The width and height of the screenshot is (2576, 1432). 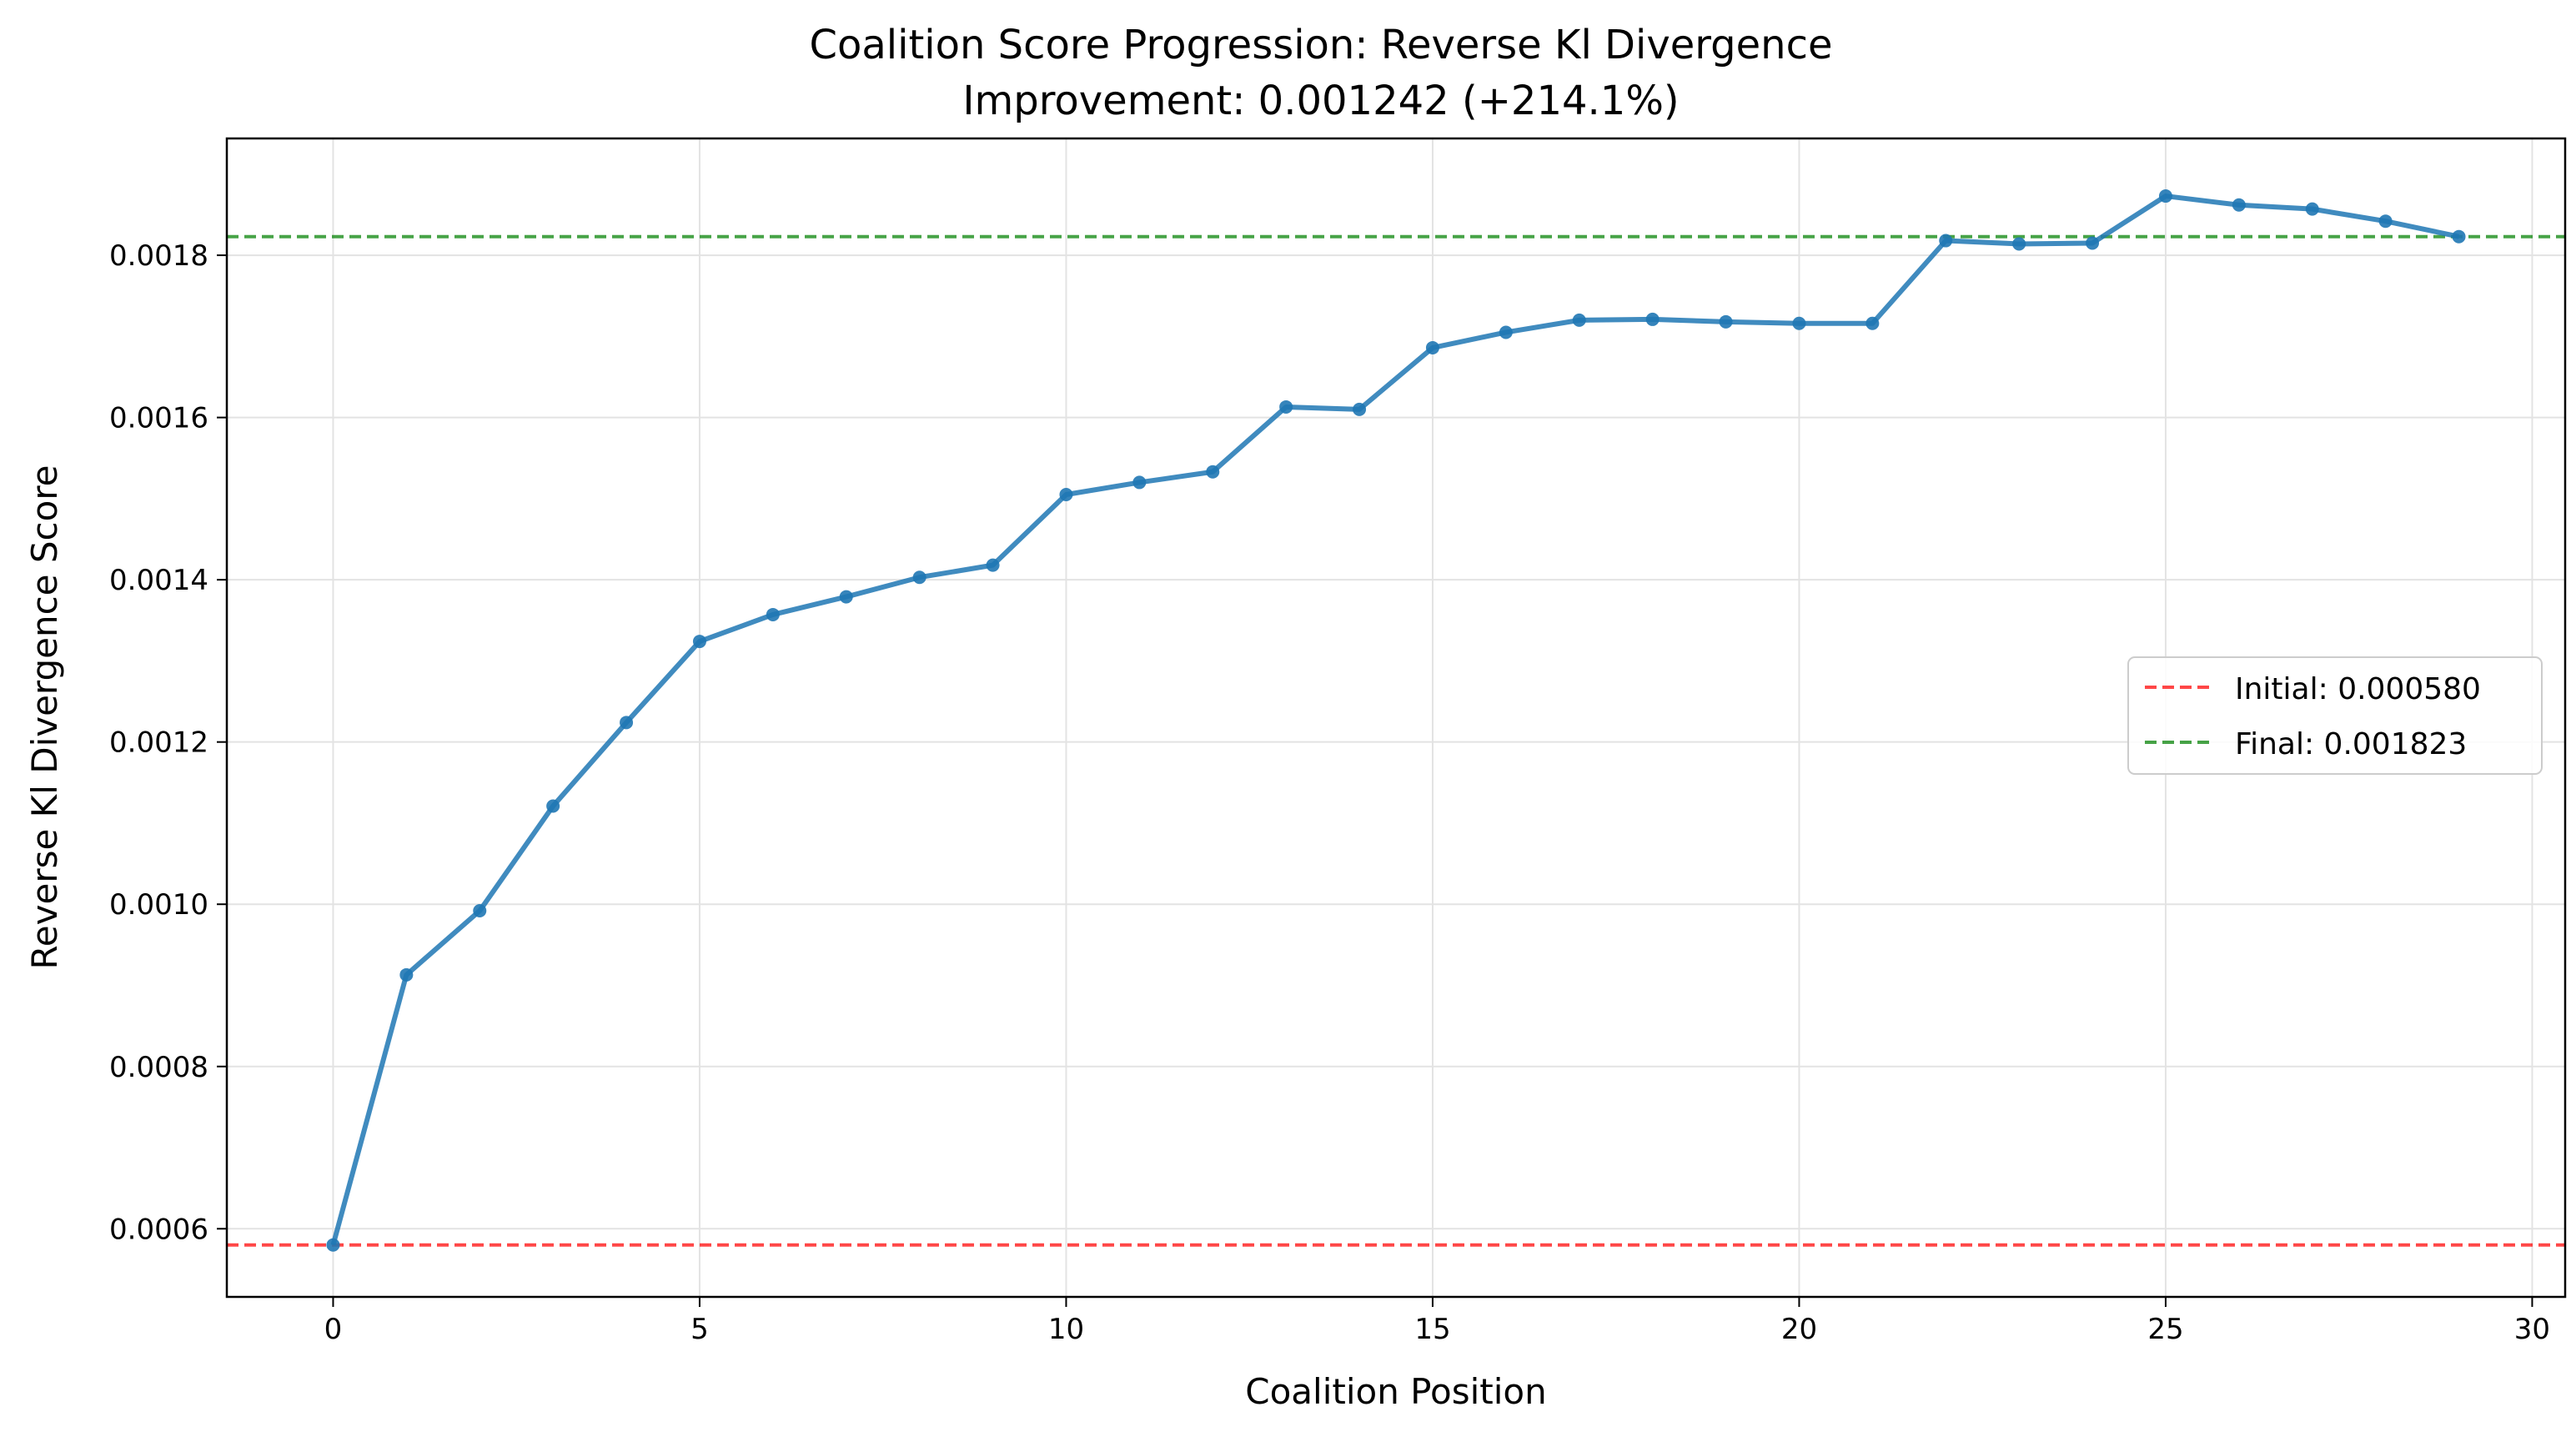 I want to click on y-tick-label: 0.0010, so click(x=158, y=905).